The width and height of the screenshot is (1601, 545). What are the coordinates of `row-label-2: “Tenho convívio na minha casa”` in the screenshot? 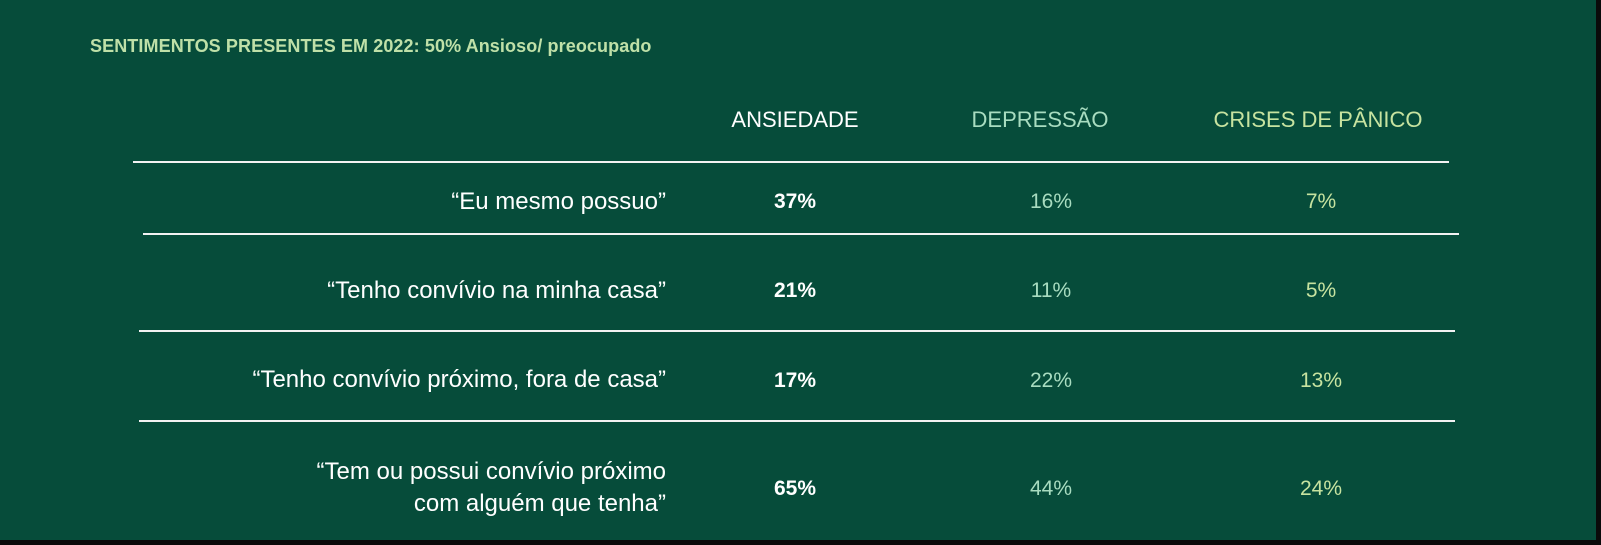 It's located at (496, 291).